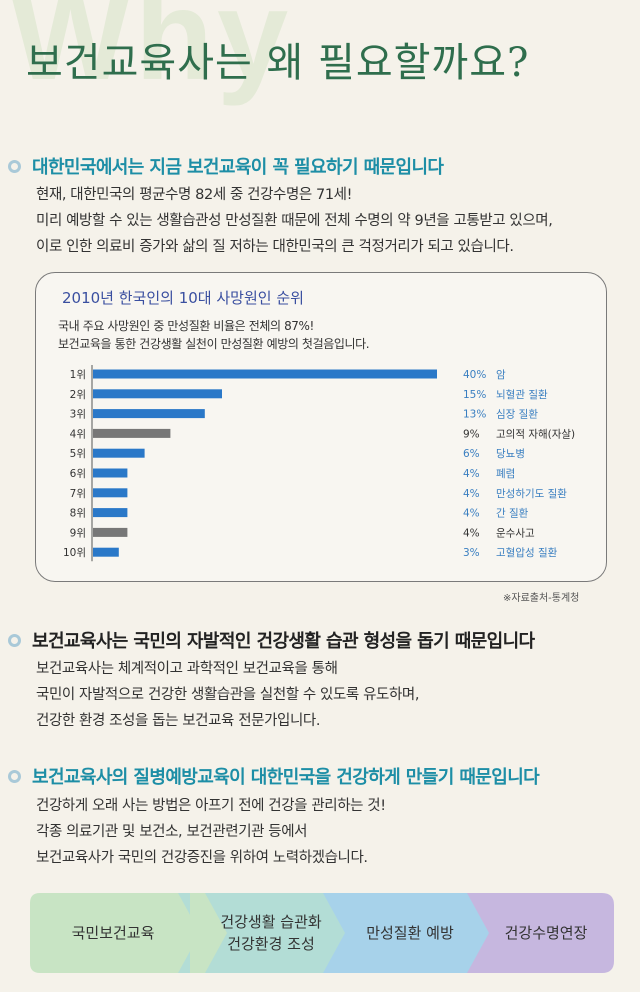 The image size is (640, 992). I want to click on section-heading-1: 대한민국에서는 지금 보건교육이 꼭 필요하기 때문입니다, so click(226, 166).